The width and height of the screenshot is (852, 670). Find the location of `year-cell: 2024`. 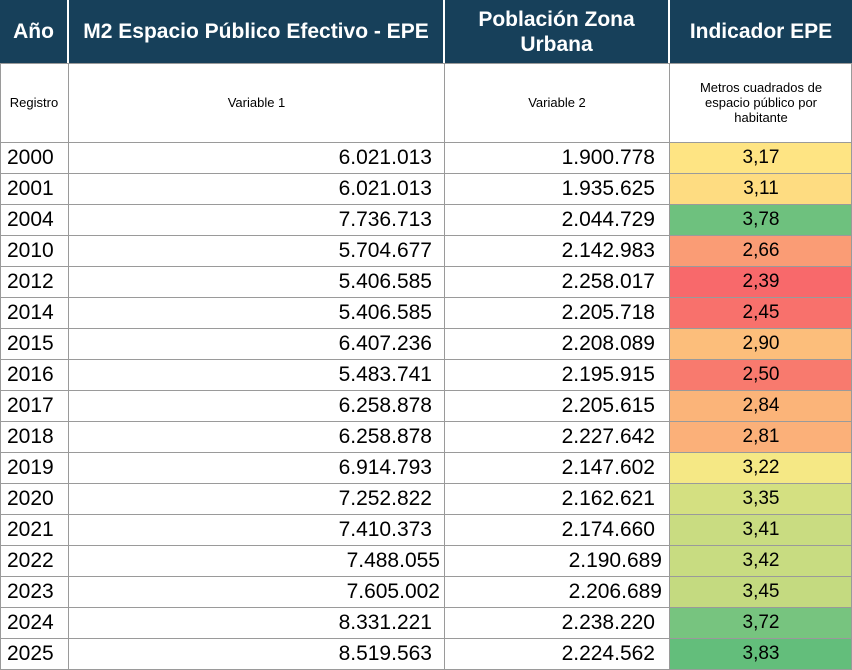

year-cell: 2024 is located at coordinates (34, 623).